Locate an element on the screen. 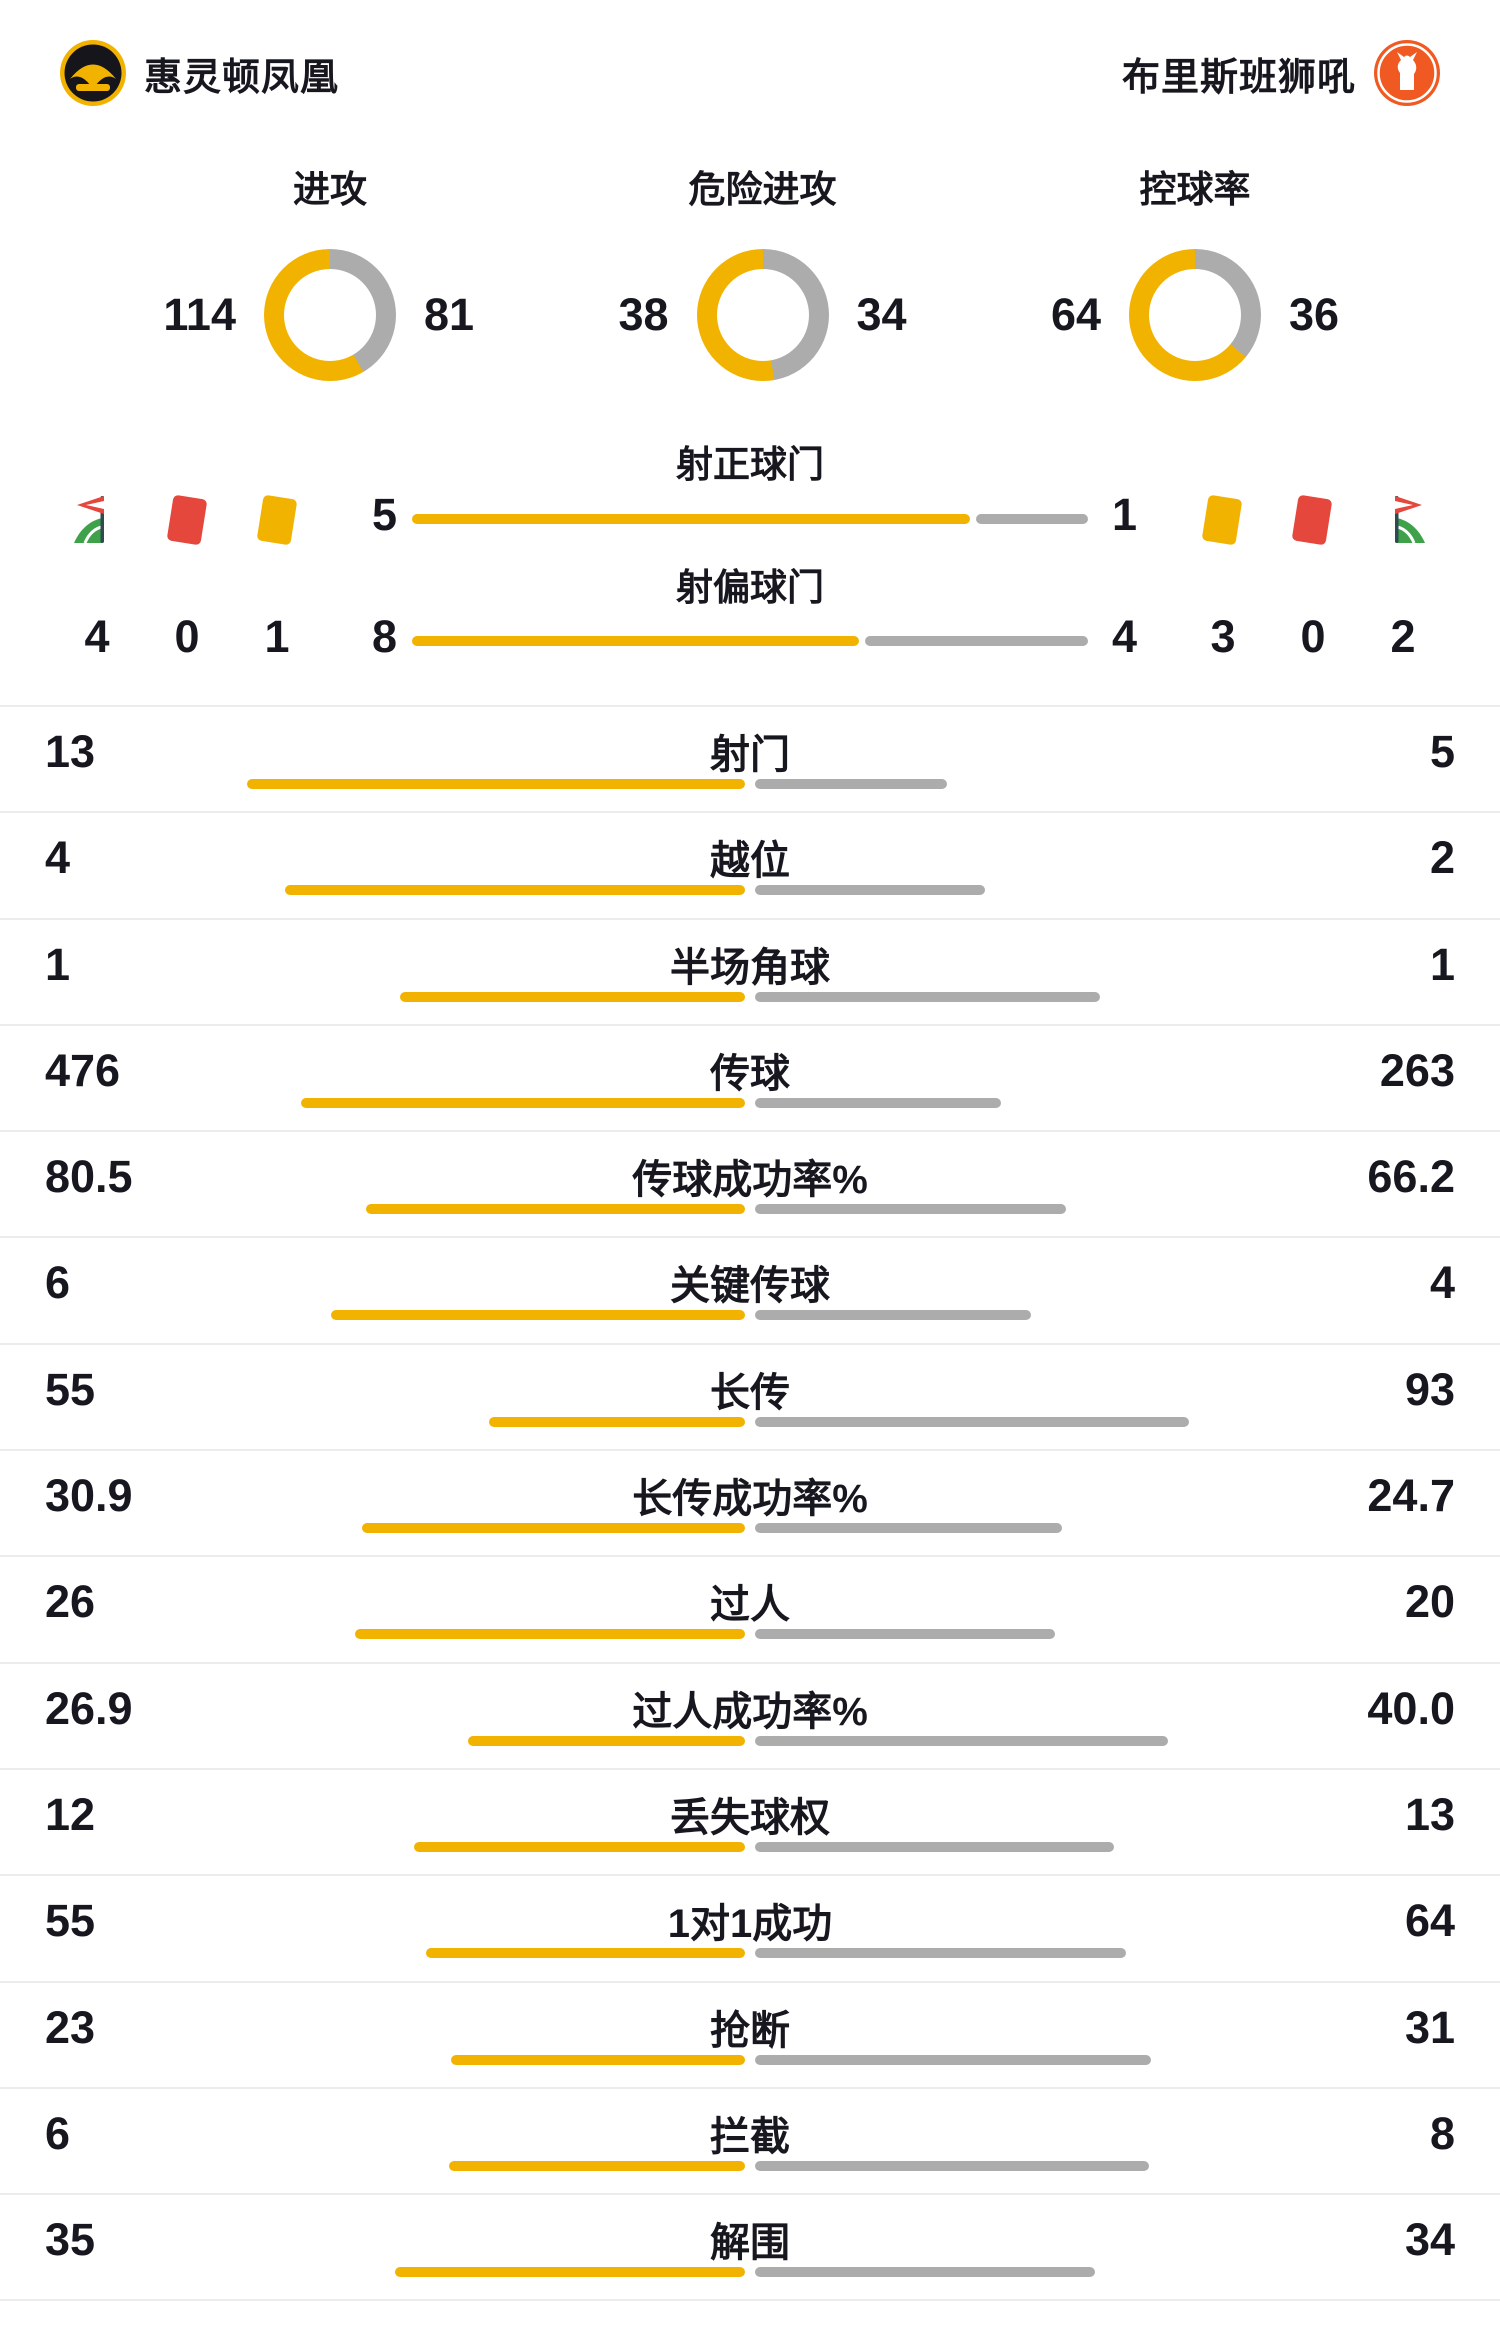 The height and width of the screenshot is (2350, 1500). stat-away-value: 24.7 is located at coordinates (1411, 1496).